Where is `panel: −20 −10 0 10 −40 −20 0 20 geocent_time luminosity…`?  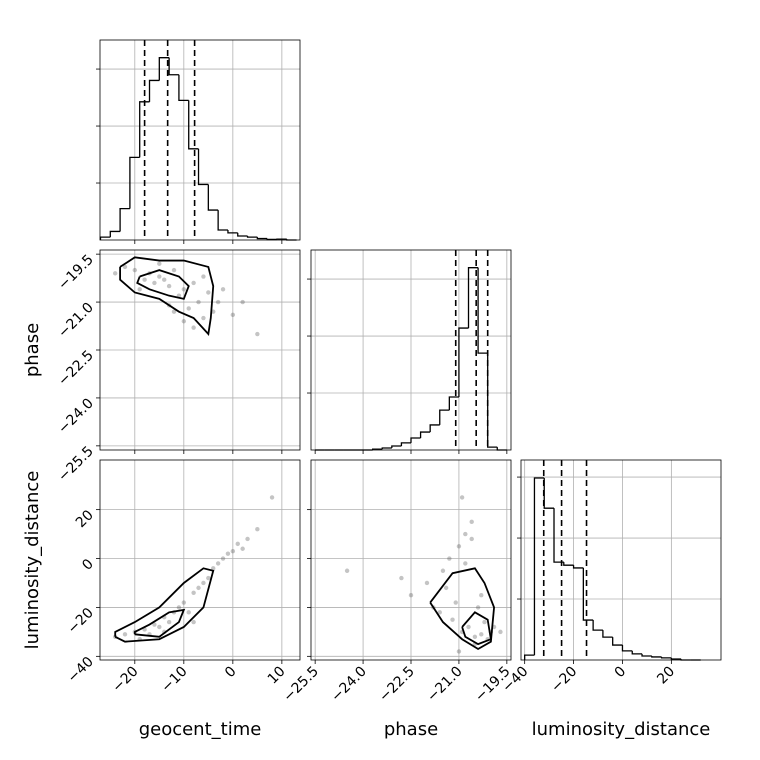 panel: −20 −10 0 10 −40 −20 0 20 geocent_time luminosity… is located at coordinates (161, 599).